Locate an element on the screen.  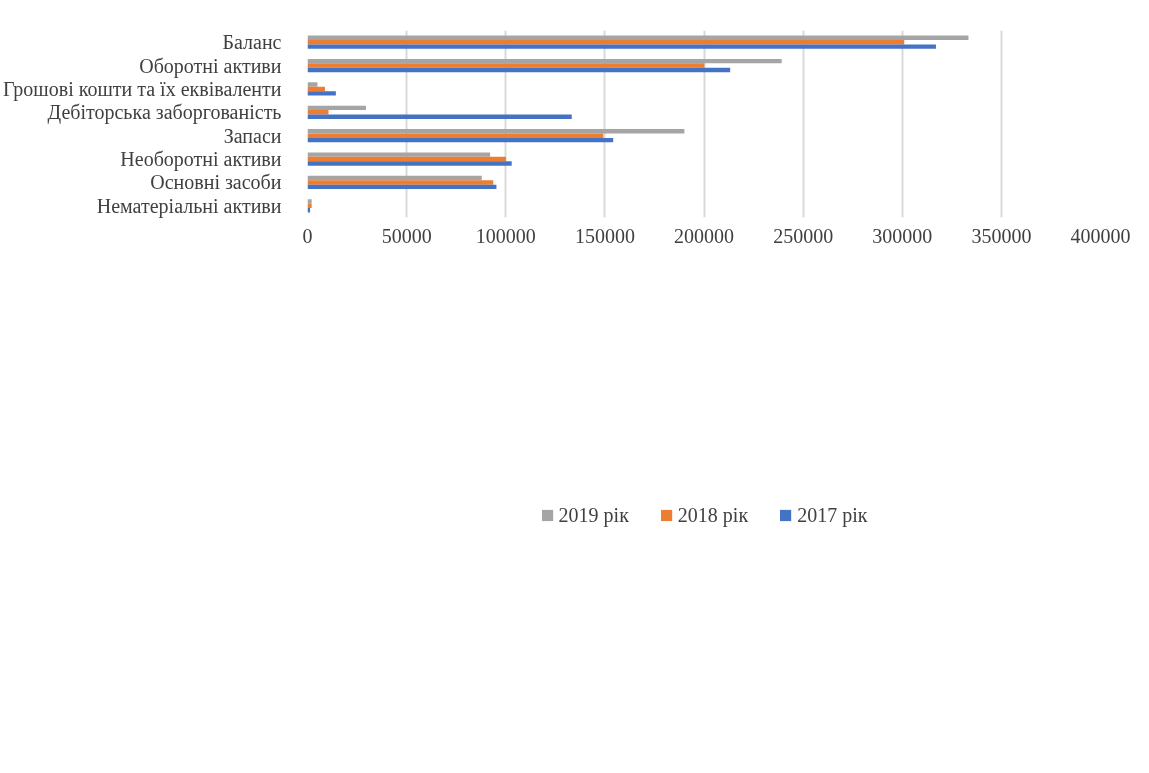
x-tick-label: 150000 is located at coordinates (604, 235).